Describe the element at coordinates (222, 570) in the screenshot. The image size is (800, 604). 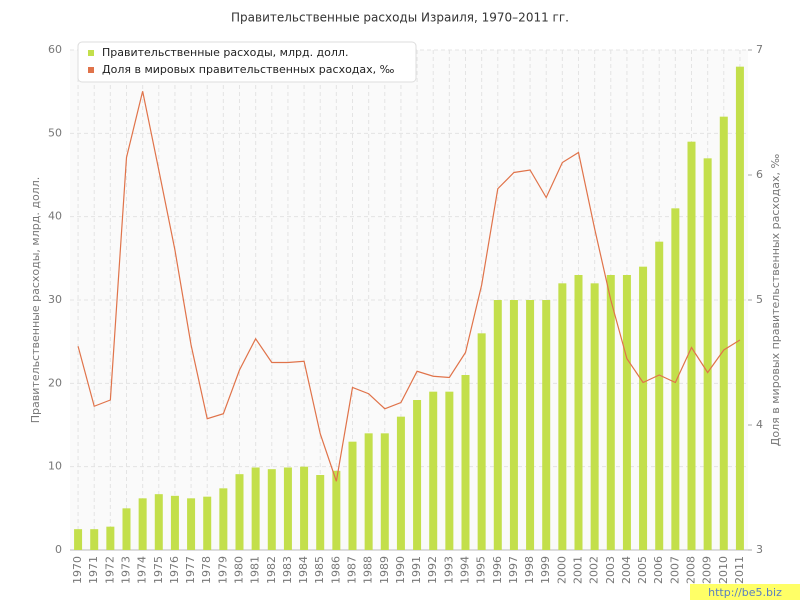
I see `x-tick-label: 1979` at that location.